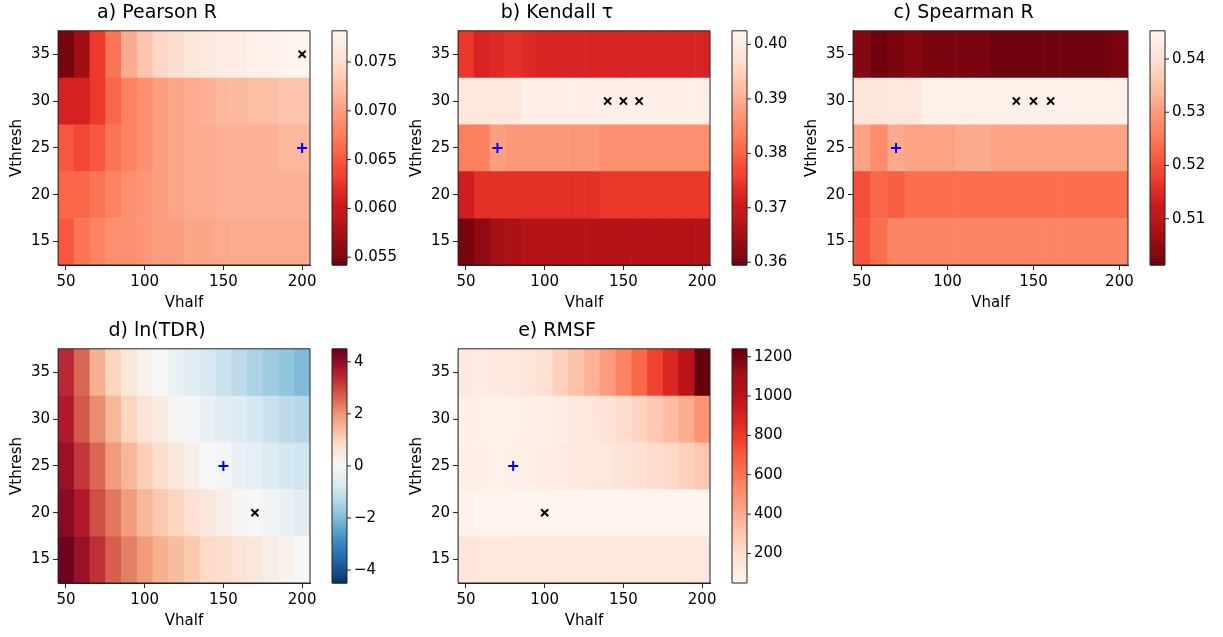 This screenshot has width=1223, height=637. I want to click on chart-title: c) Spearman R, so click(963, 11).